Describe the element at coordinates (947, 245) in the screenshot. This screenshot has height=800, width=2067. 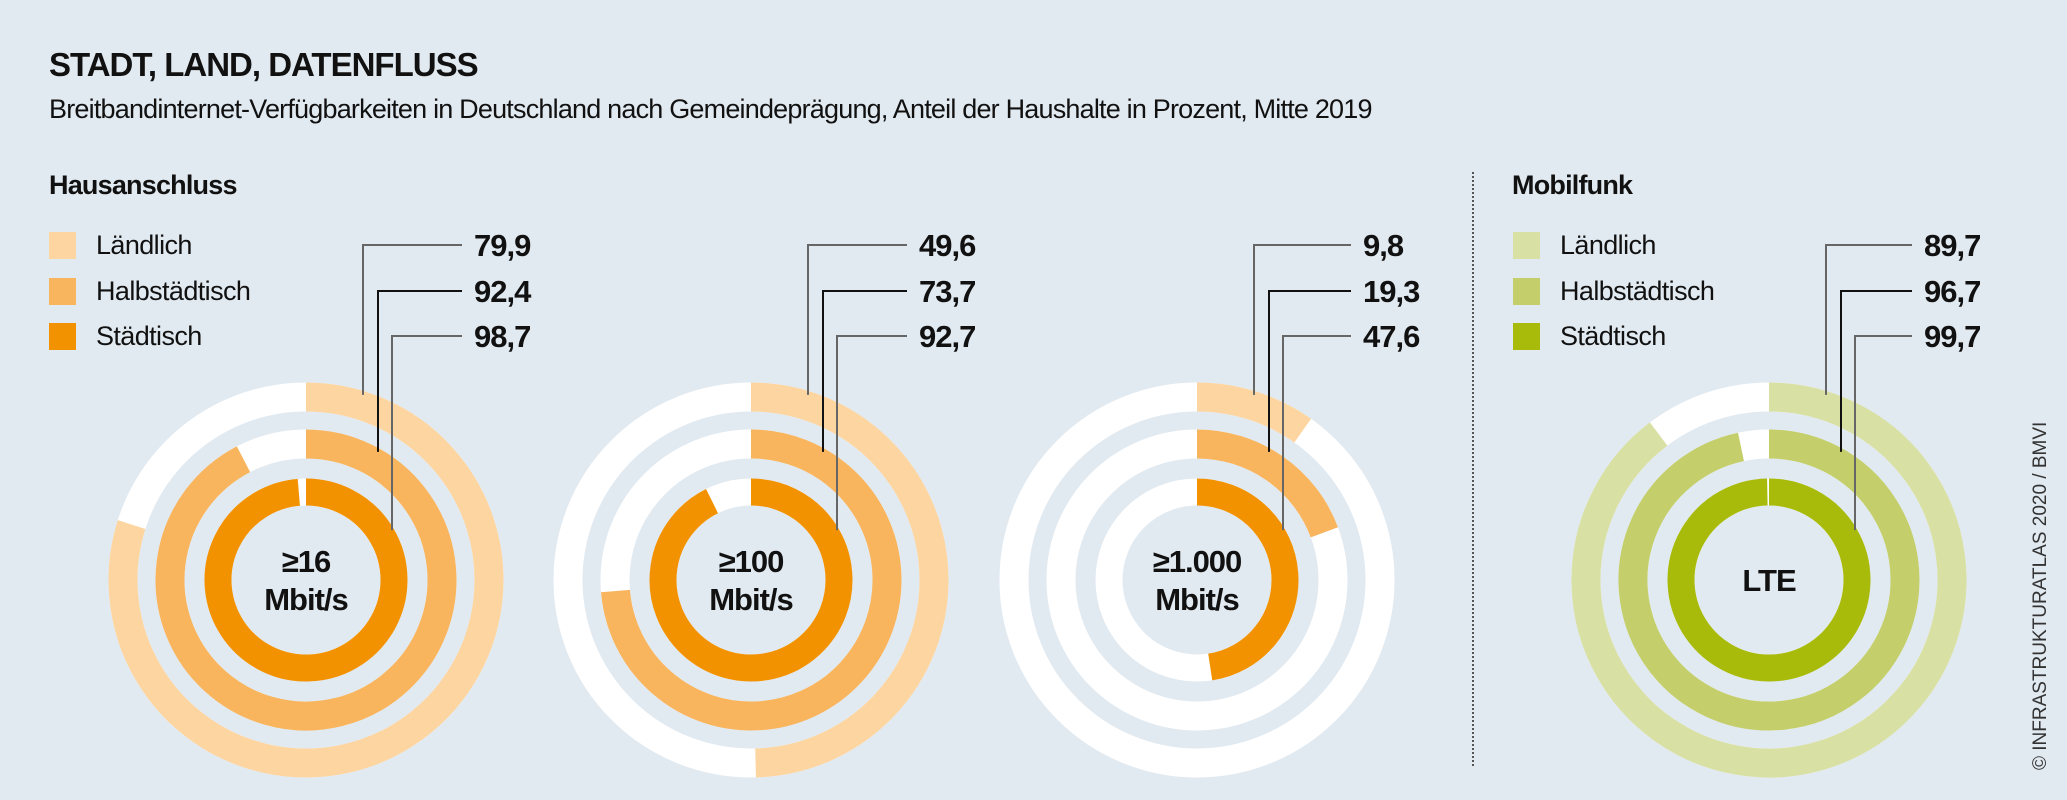
I see `data-label: 49,6` at that location.